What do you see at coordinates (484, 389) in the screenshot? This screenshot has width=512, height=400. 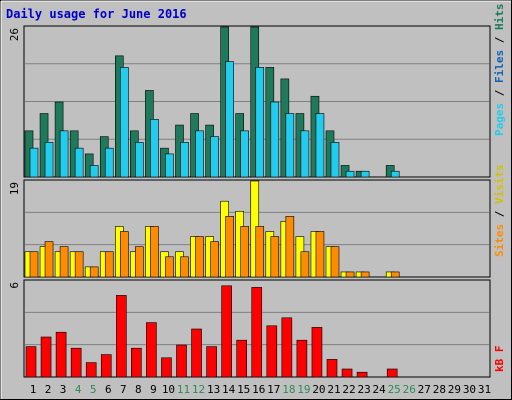 I see `x-tick-label: 31` at bounding box center [484, 389].